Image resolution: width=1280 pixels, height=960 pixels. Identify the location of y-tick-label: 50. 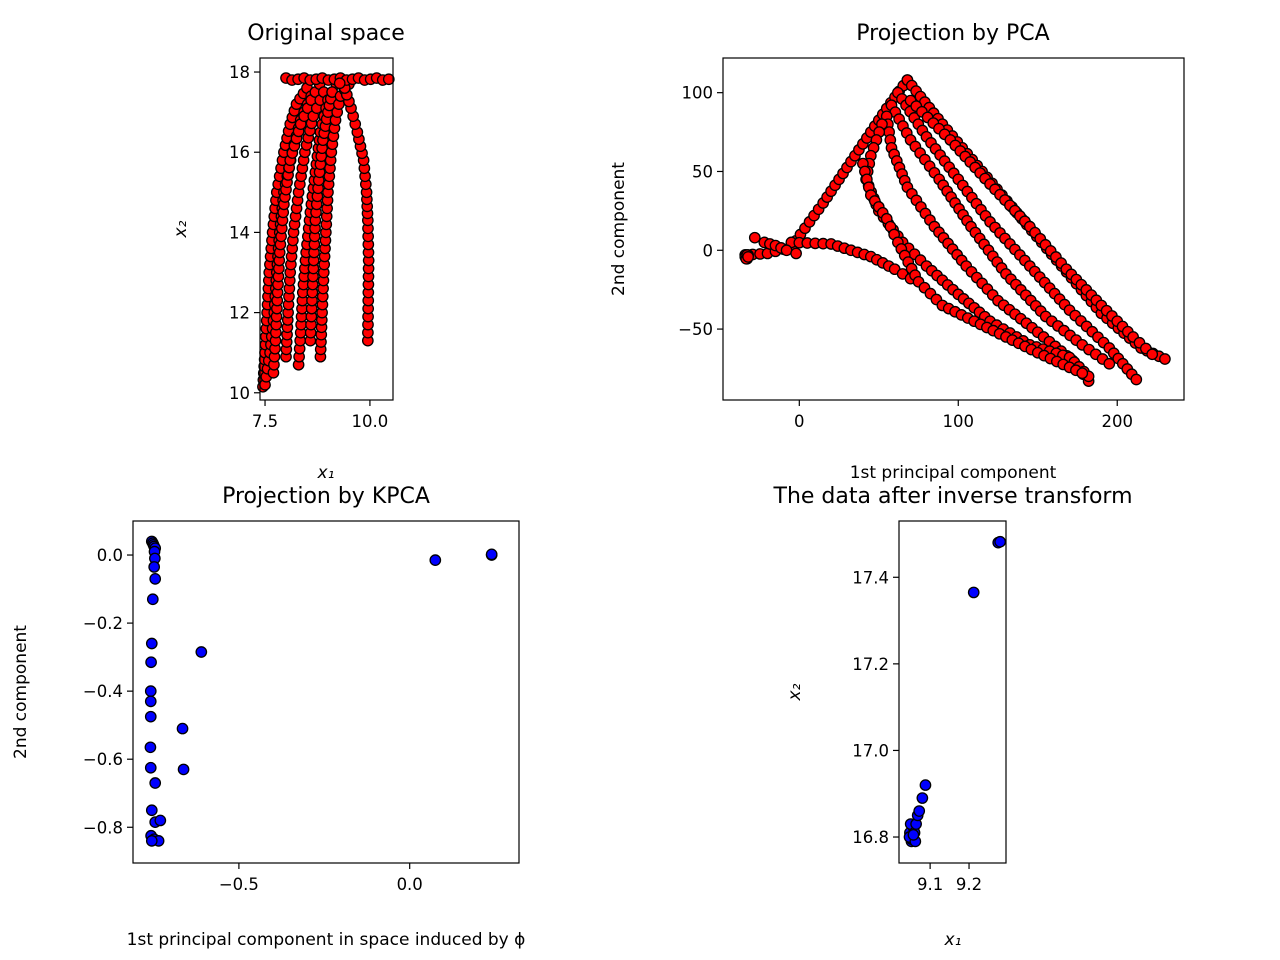
(702, 171).